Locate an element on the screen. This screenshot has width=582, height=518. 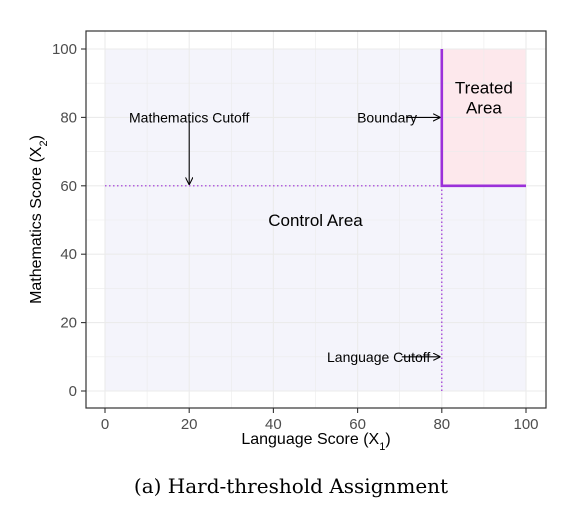
x-tick-label: 100 is located at coordinates (525, 424).